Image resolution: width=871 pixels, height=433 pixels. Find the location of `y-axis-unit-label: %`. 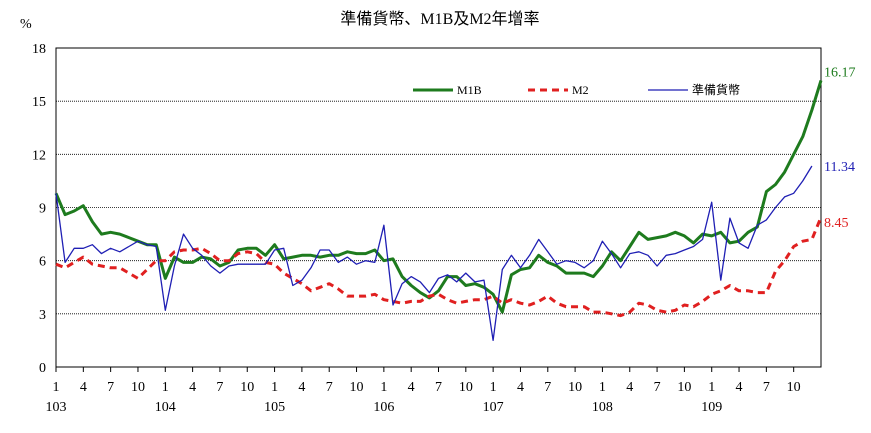

y-axis-unit-label: % is located at coordinates (26, 24).